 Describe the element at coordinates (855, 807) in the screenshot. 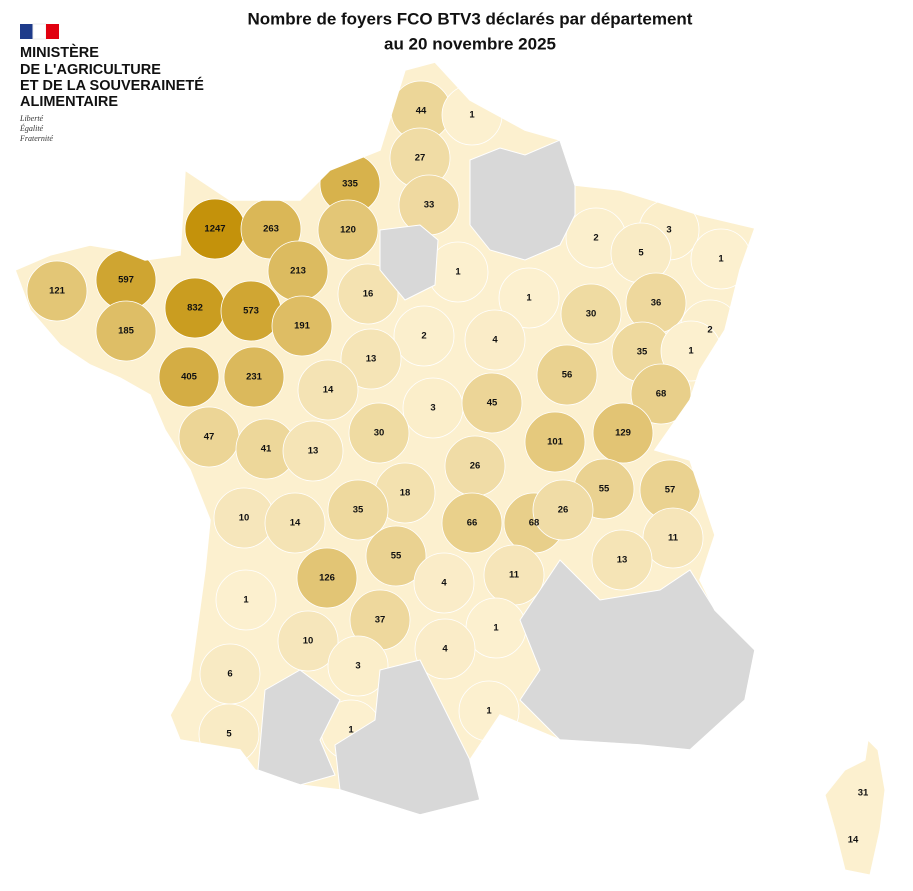

I see `corsica` at that location.